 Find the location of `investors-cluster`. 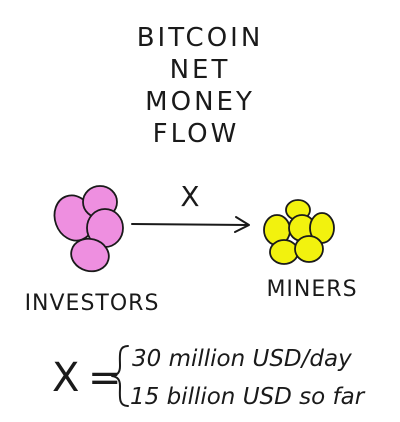

investors-cluster is located at coordinates (88, 229).